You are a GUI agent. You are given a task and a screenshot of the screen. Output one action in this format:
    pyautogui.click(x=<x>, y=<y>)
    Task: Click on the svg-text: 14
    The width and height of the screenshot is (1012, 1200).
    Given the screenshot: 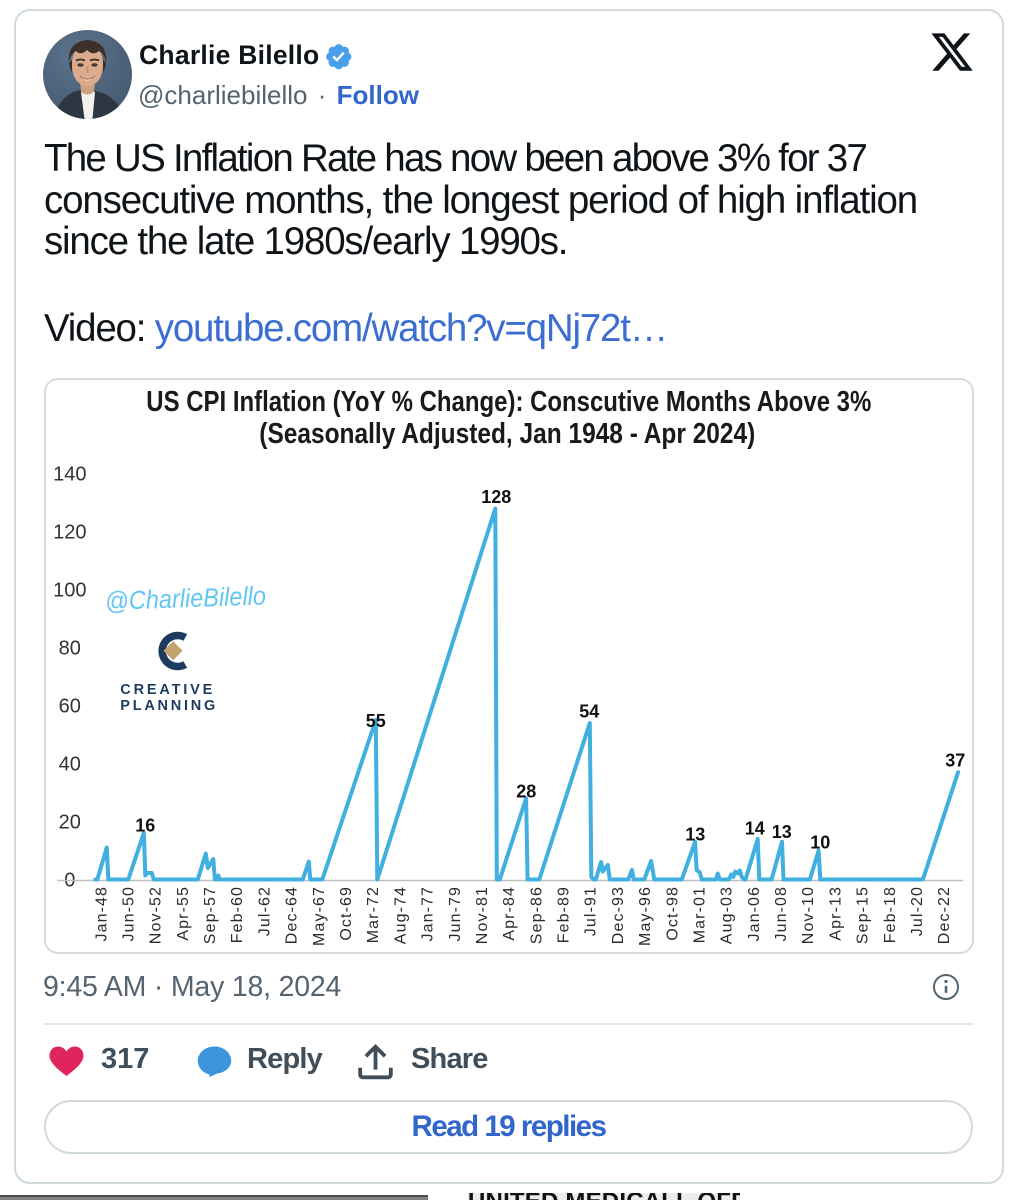 What is the action you would take?
    pyautogui.click(x=754, y=829)
    